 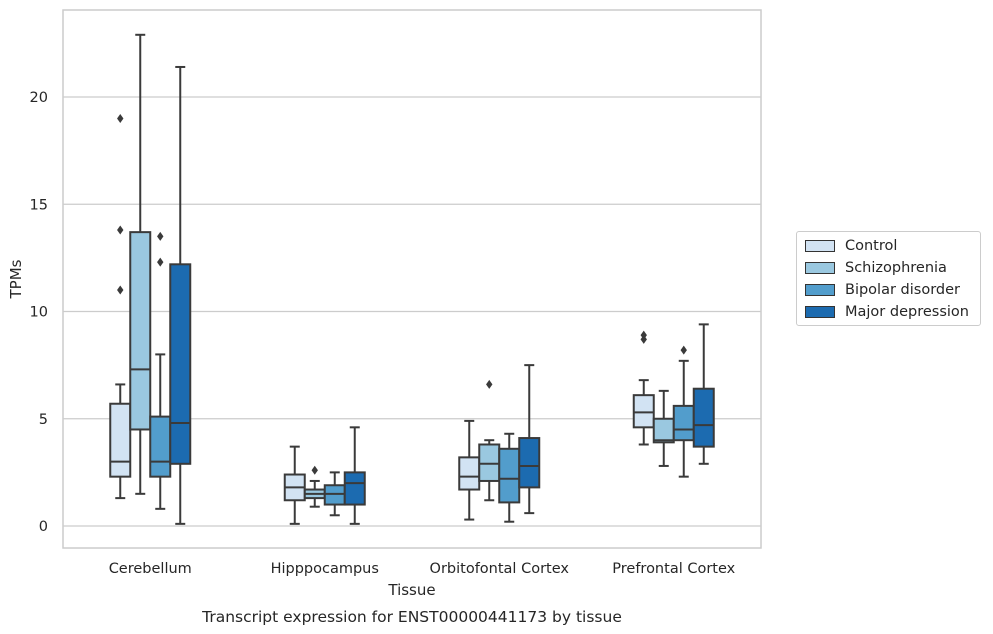 I want to click on x-axis-label: Tissue, so click(x=411, y=590).